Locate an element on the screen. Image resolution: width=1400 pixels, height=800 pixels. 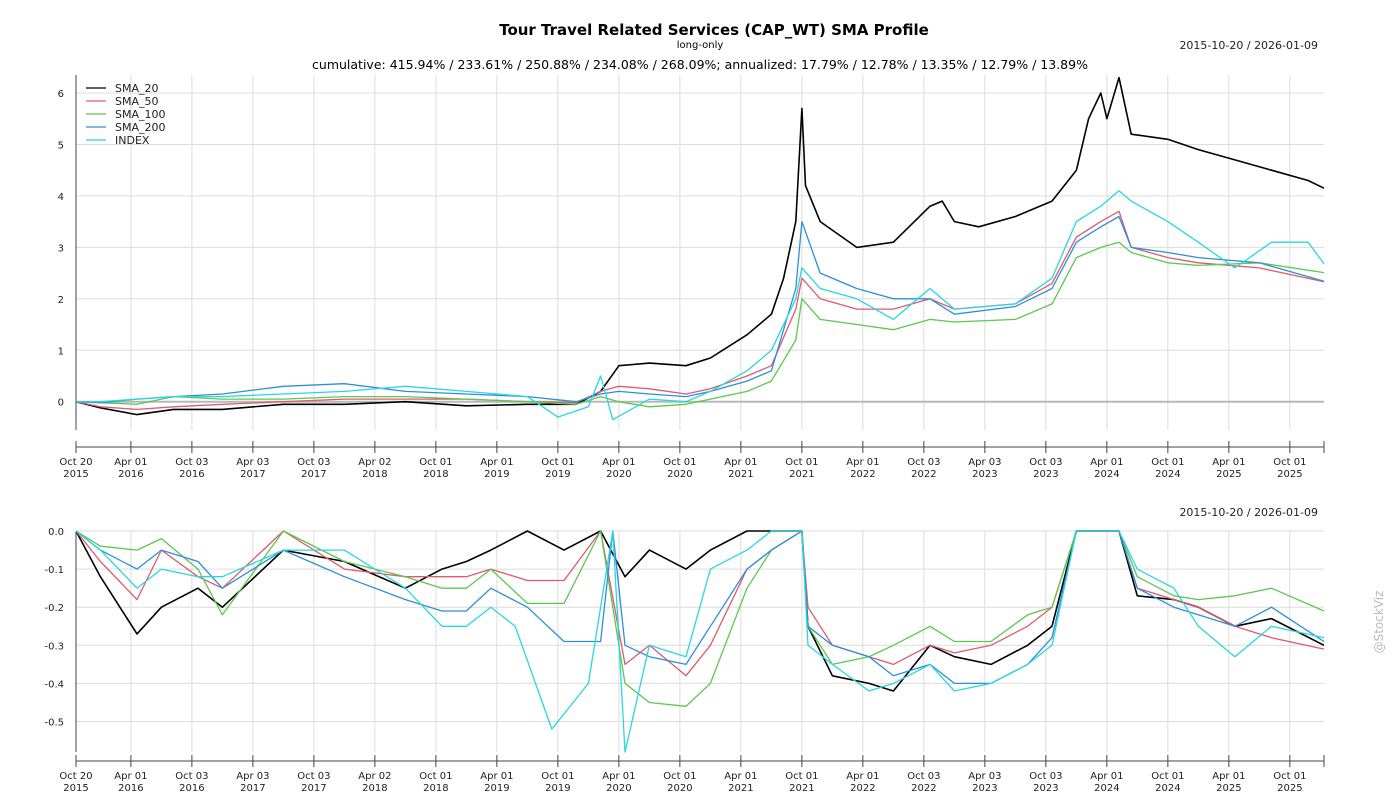
date-range-top: 2015-10-20 / 2026-01-09 is located at coordinates (1248, 45).